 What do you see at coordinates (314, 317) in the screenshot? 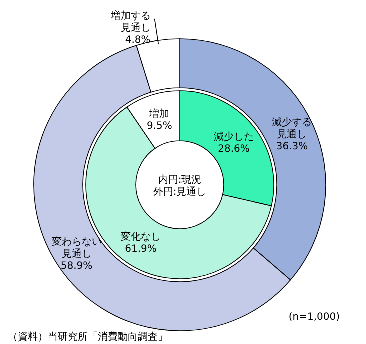
I see `text: (n=1,000)` at bounding box center [314, 317].